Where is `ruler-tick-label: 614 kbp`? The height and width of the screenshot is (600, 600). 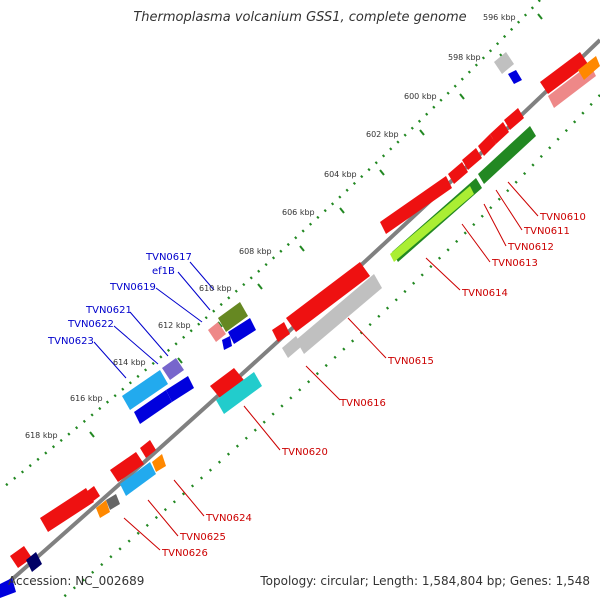
ruler-tick-label: 614 kbp is located at coordinates (129, 362).